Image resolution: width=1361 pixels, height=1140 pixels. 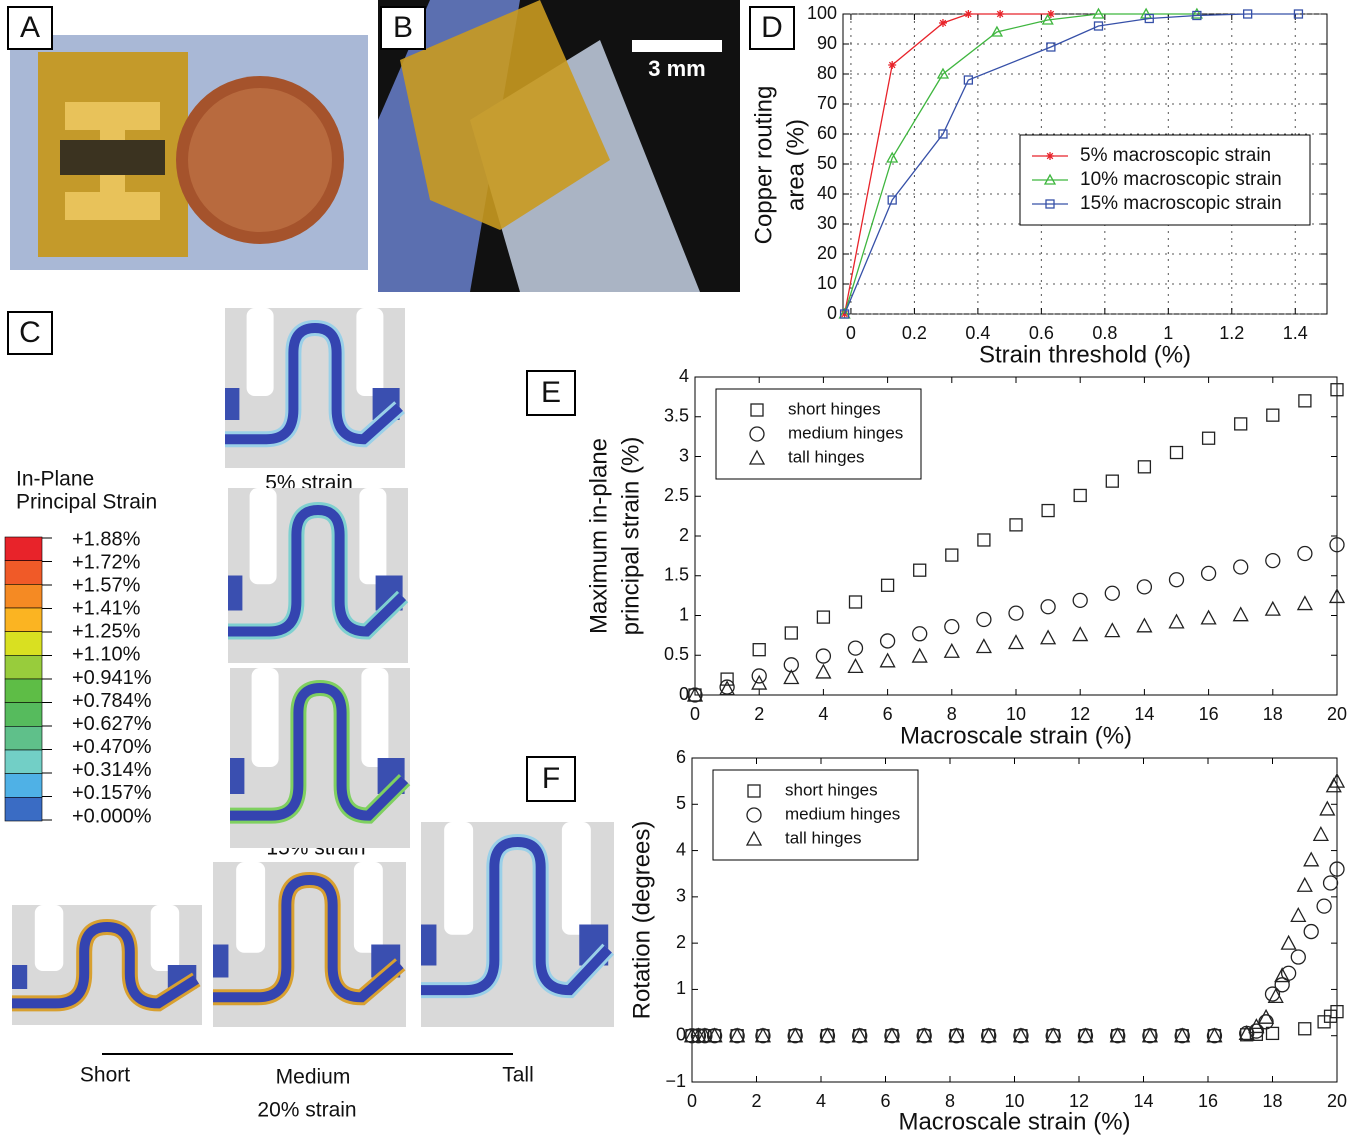 I want to click on x-tick-label: 0.8, so click(x=1104, y=333).